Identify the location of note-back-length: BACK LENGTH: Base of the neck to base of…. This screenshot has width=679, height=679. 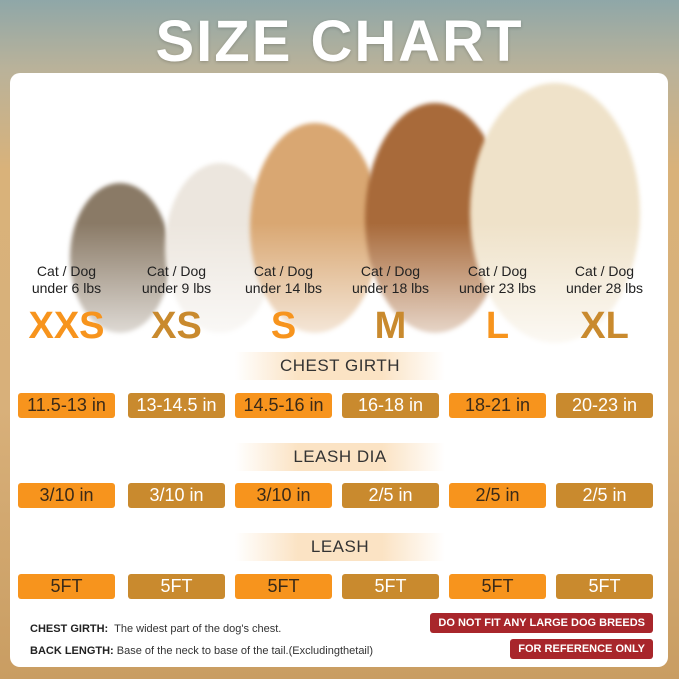
(201, 651).